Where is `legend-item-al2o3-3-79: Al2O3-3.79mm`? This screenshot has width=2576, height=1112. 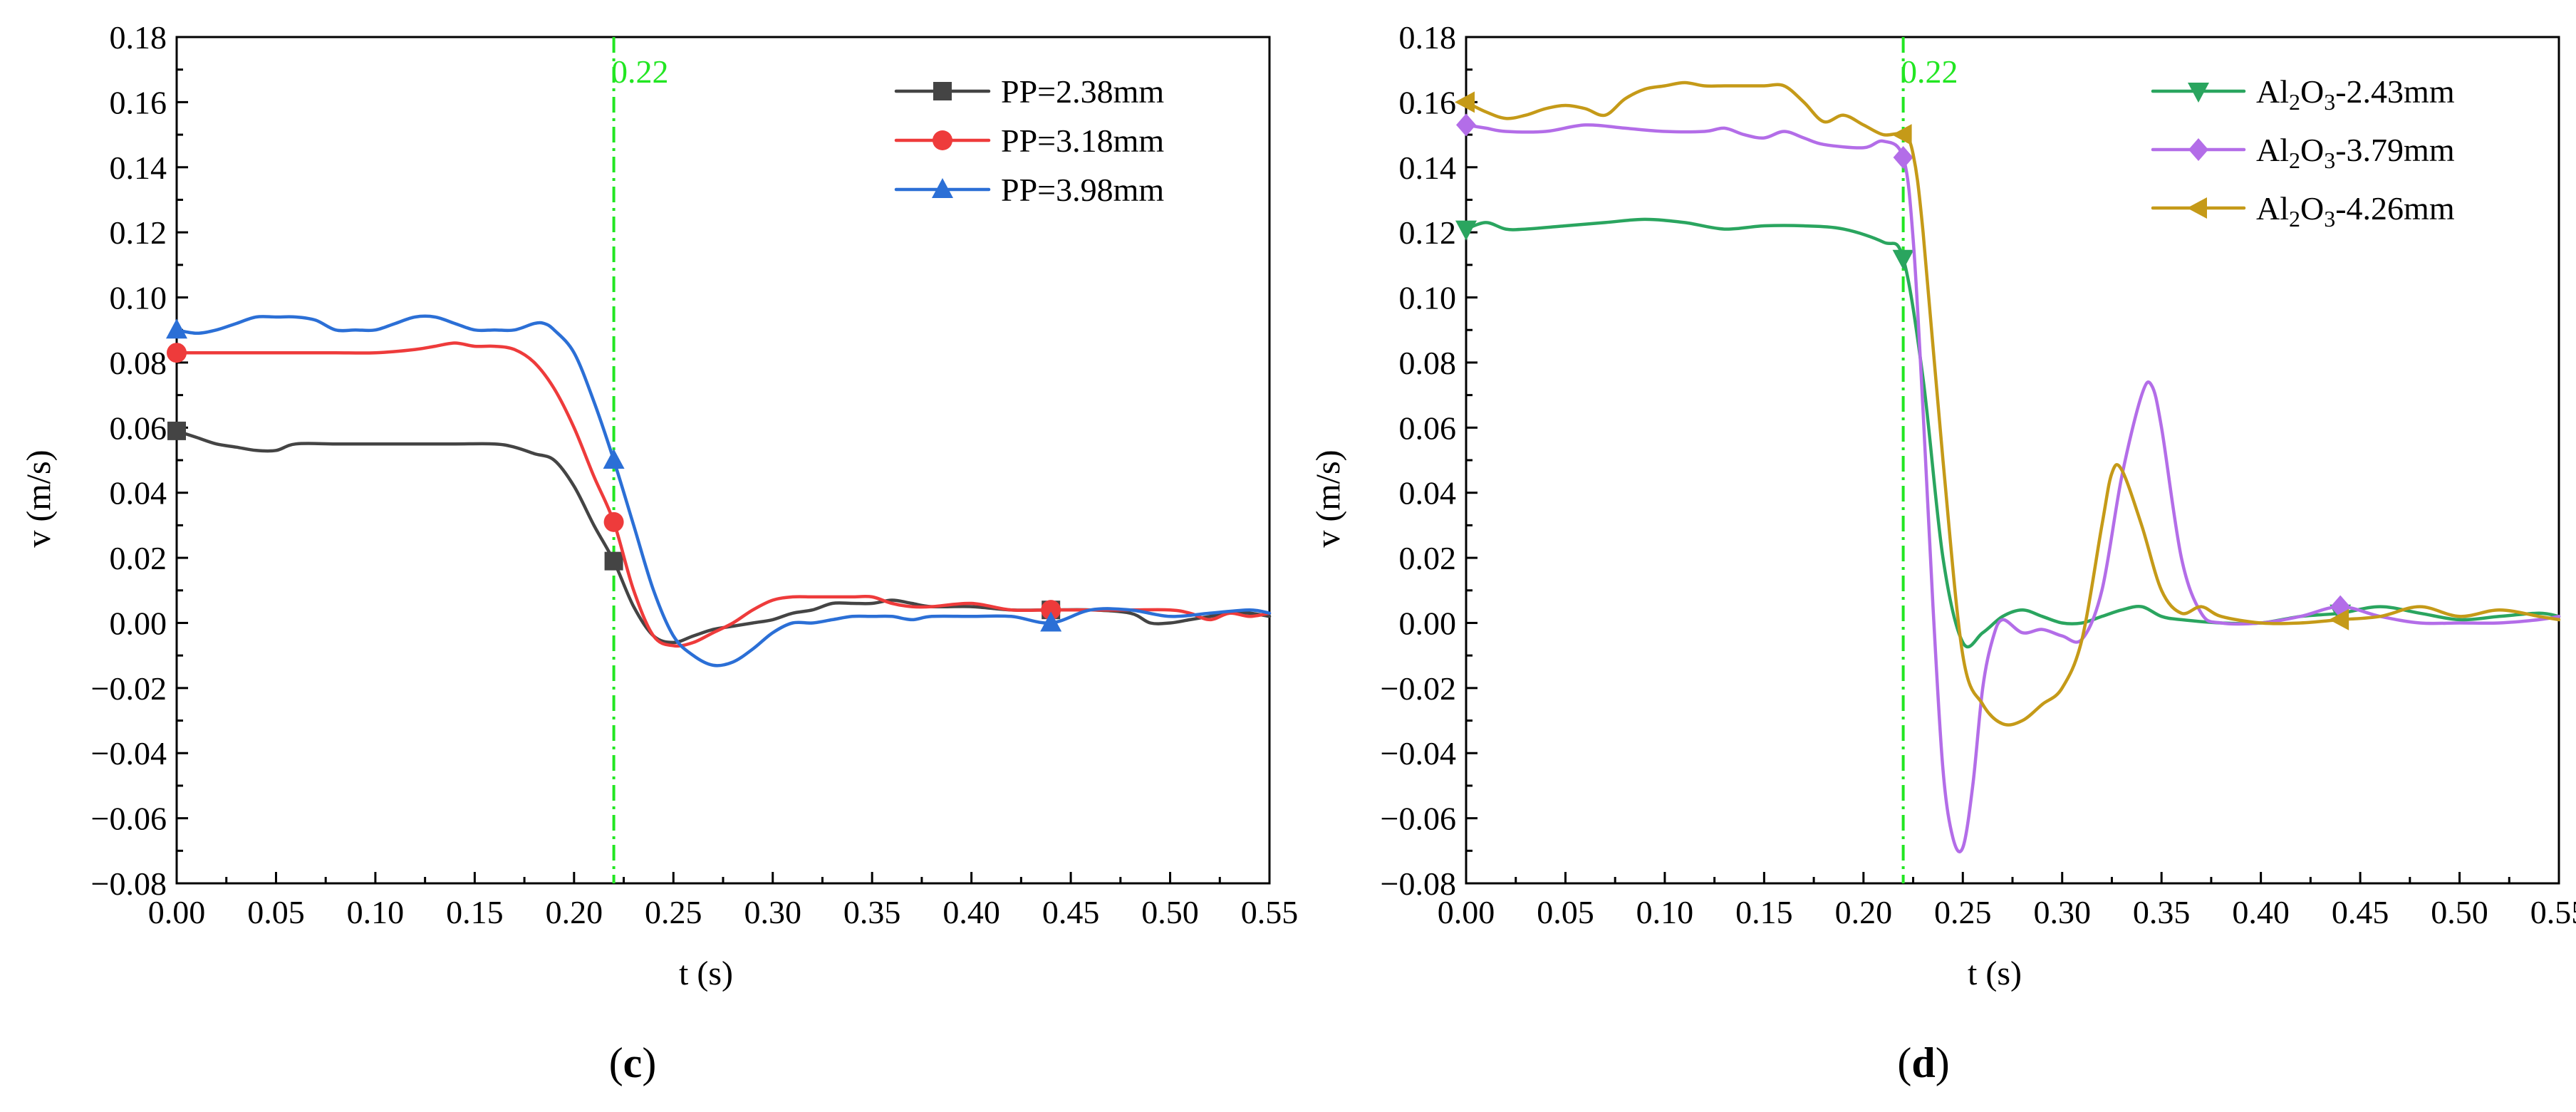
legend-item-al2o3-3-79: Al2O3-3.79mm is located at coordinates (2303, 152).